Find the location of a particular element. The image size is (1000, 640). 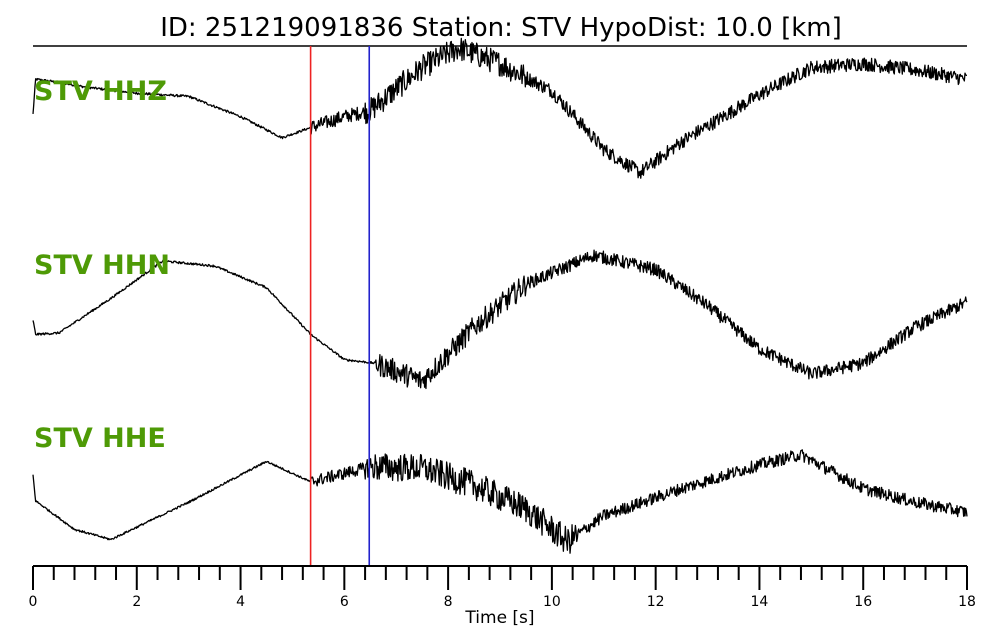

x-tick-label: 16 is located at coordinates (863, 602).